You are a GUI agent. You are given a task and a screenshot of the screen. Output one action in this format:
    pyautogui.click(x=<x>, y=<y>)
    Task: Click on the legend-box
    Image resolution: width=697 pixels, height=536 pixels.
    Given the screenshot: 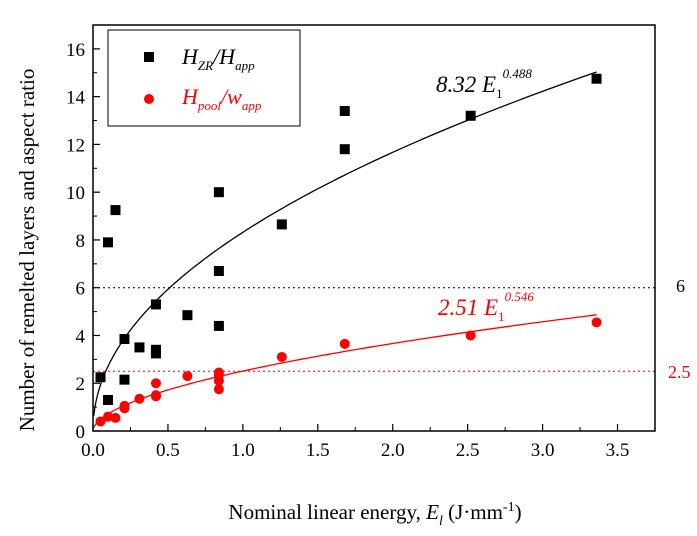 What is the action you would take?
    pyautogui.click(x=204, y=78)
    